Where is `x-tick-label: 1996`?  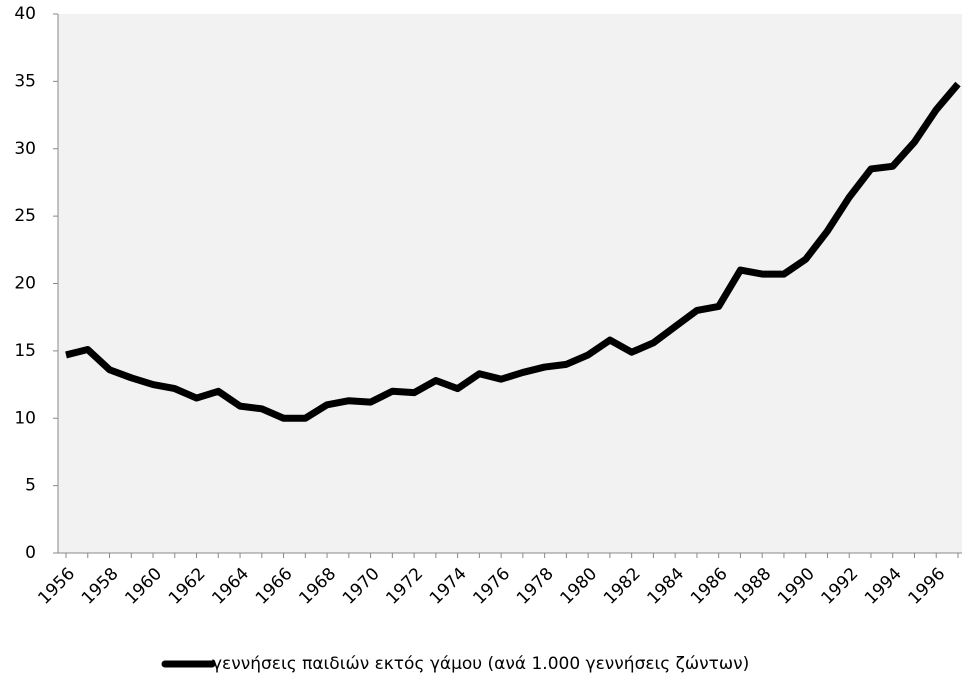 x-tick-label: 1996 is located at coordinates (927, 586).